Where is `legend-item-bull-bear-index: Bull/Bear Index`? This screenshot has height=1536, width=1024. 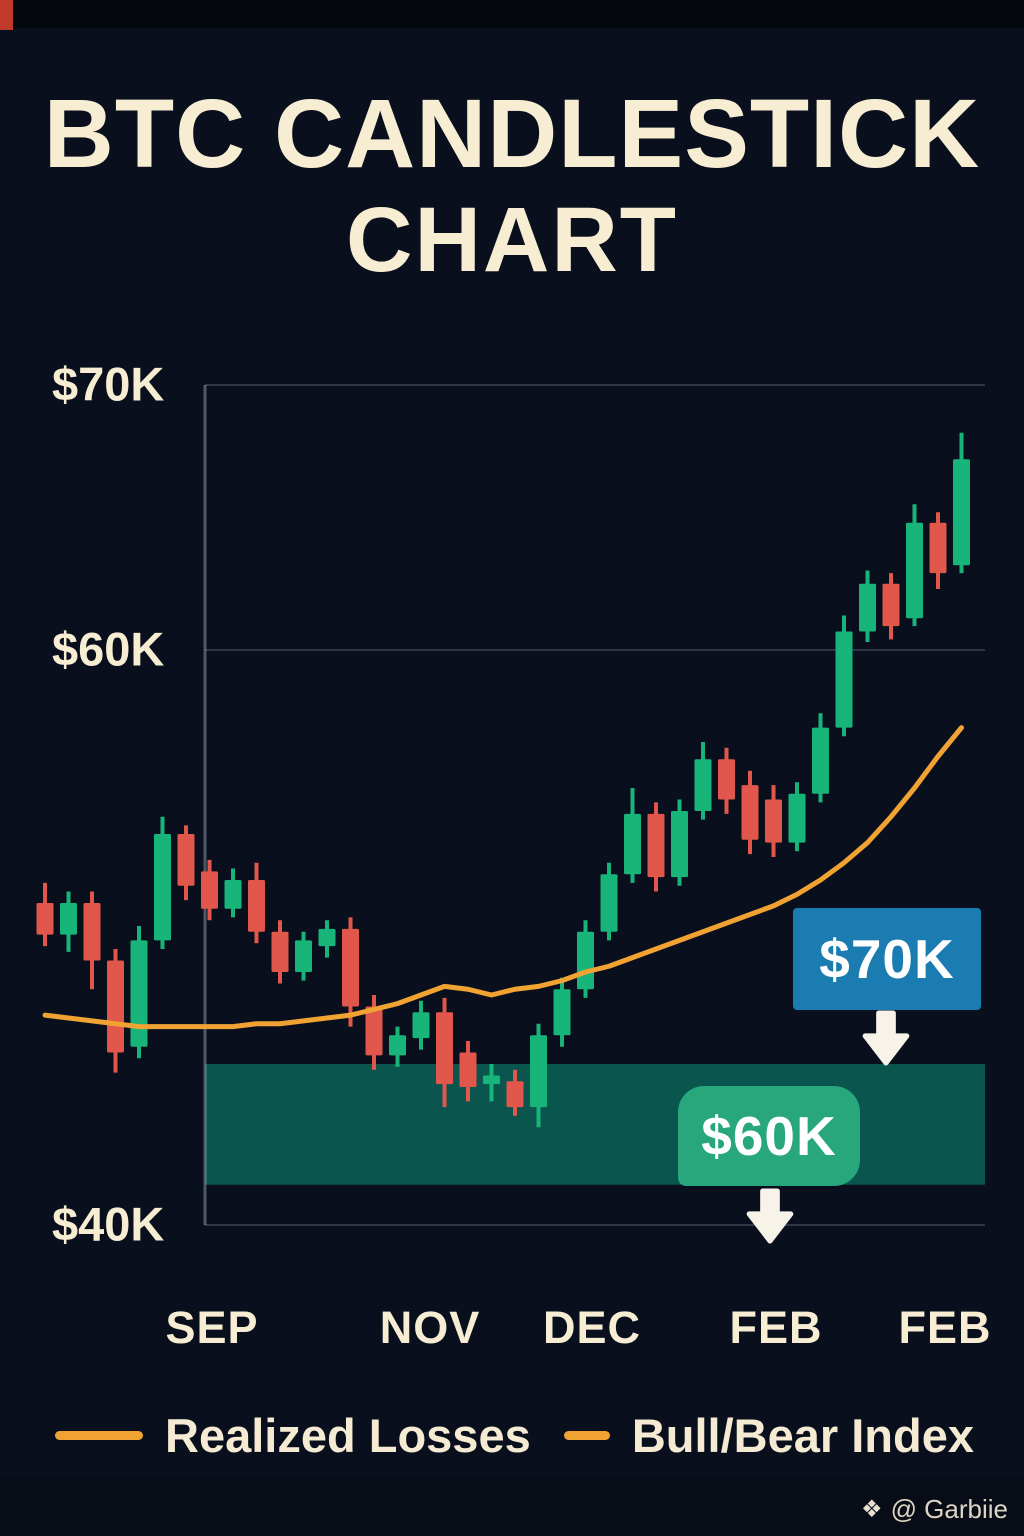
legend-item-bull-bear-index: Bull/Bear Index is located at coordinates (768, 1435).